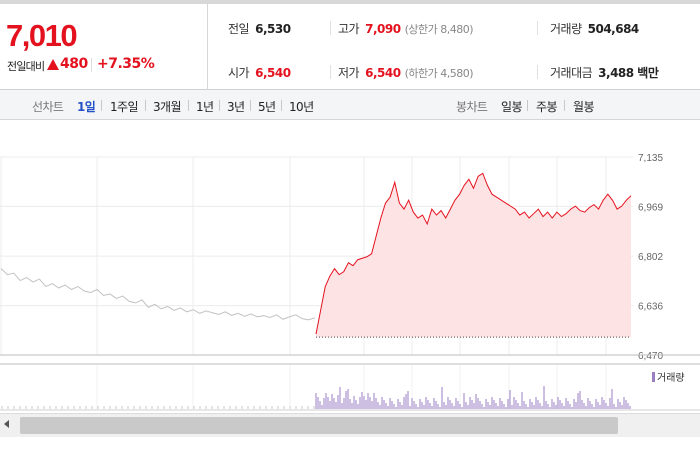 The width and height of the screenshot is (700, 450). Describe the element at coordinates (350, 443) in the screenshot. I see `bottom-margin` at that location.